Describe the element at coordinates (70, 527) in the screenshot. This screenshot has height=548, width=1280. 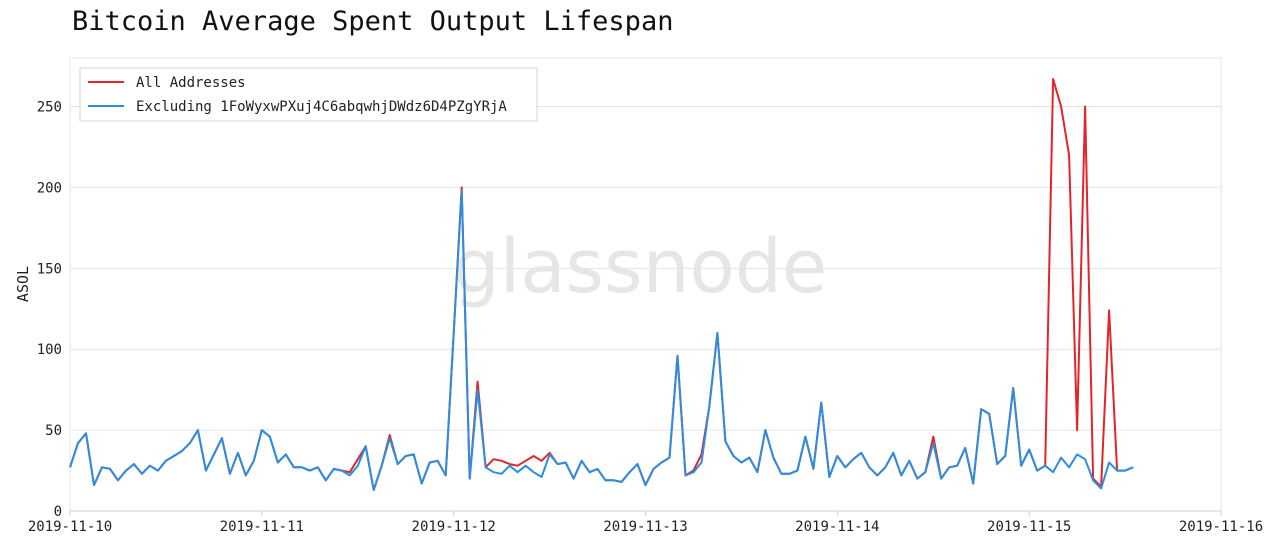
I see `x-tick-label: 2019-11-10` at that location.